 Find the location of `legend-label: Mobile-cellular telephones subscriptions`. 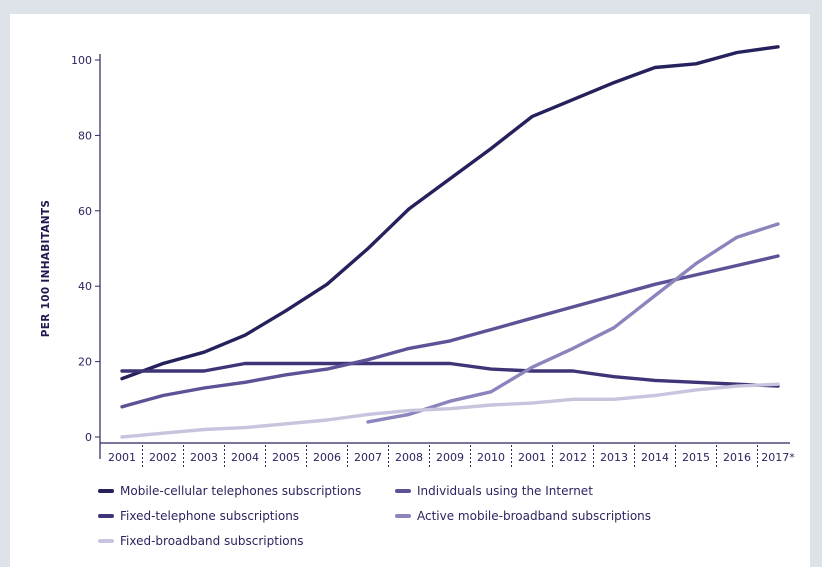

legend-label: Mobile-cellular telephones subscriptions is located at coordinates (241, 491).